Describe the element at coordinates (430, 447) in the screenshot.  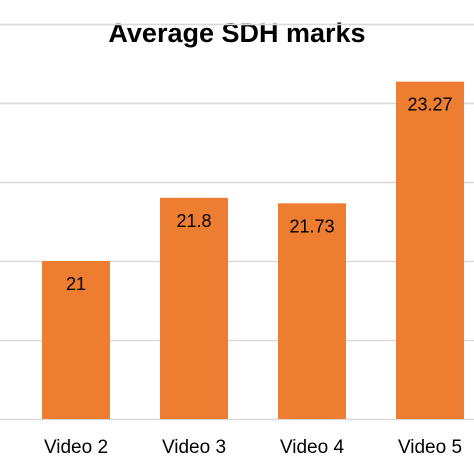
I see `x-tick-label: Video 5` at that location.